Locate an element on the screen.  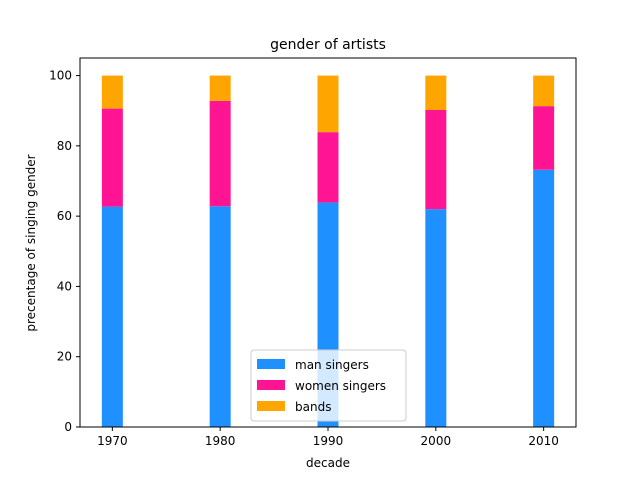
bar-bands-2000 is located at coordinates (436, 93).